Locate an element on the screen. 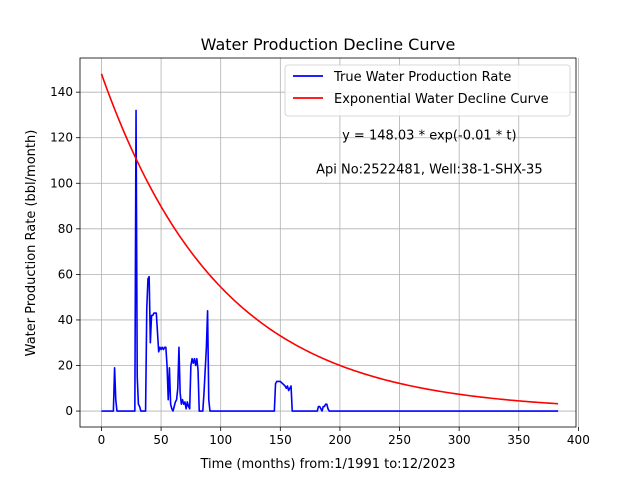 Image resolution: width=640 pixels, height=480 pixels. y-tick-label: 140 is located at coordinates (61, 92).